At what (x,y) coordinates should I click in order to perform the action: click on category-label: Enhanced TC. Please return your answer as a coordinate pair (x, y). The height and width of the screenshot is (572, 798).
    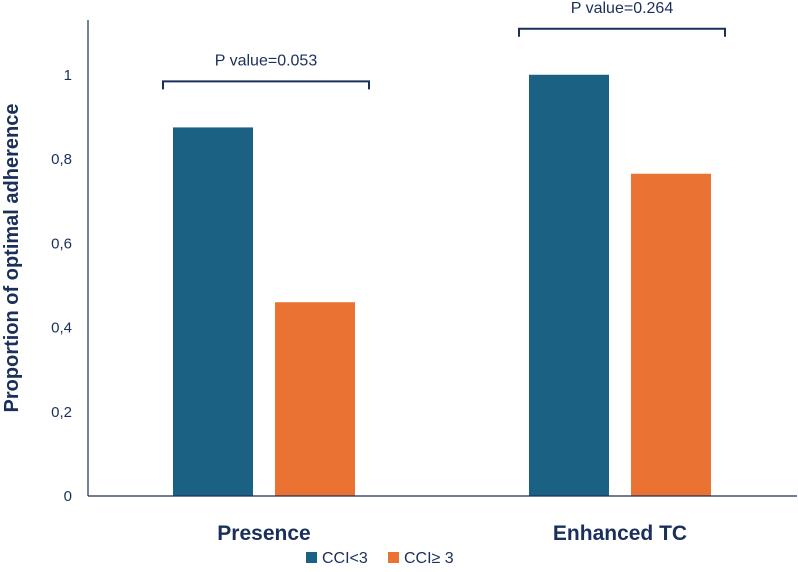
    Looking at the image, I should click on (620, 533).